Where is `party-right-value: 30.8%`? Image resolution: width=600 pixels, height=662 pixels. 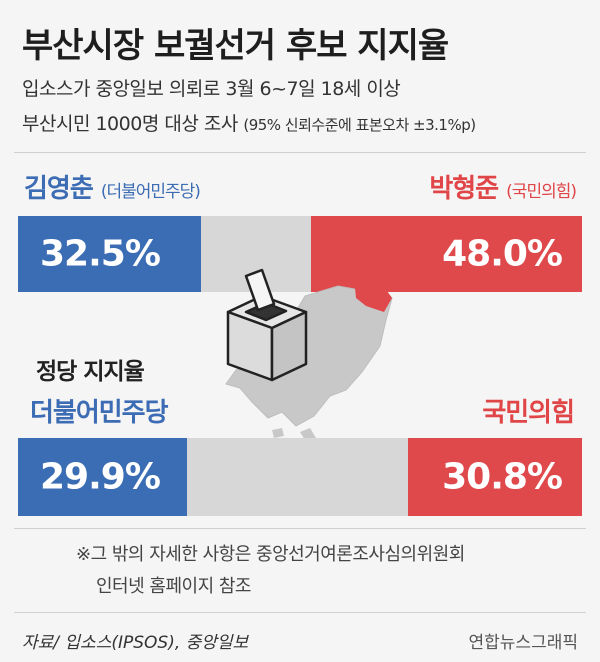
party-right-value: 30.8% is located at coordinates (502, 477).